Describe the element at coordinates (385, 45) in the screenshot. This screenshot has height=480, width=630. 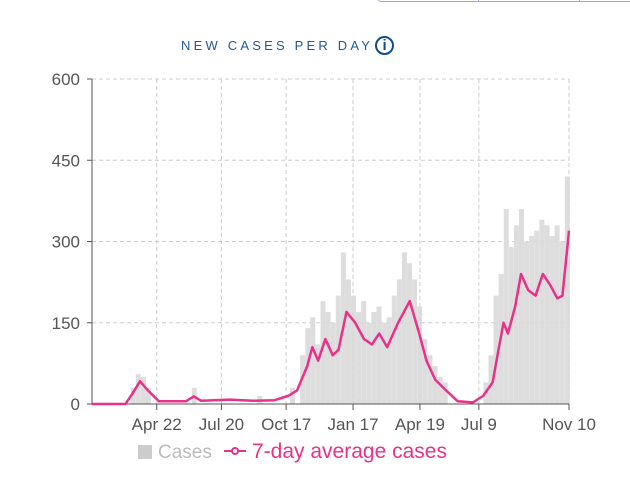
I see `info-circle-icon: i` at that location.